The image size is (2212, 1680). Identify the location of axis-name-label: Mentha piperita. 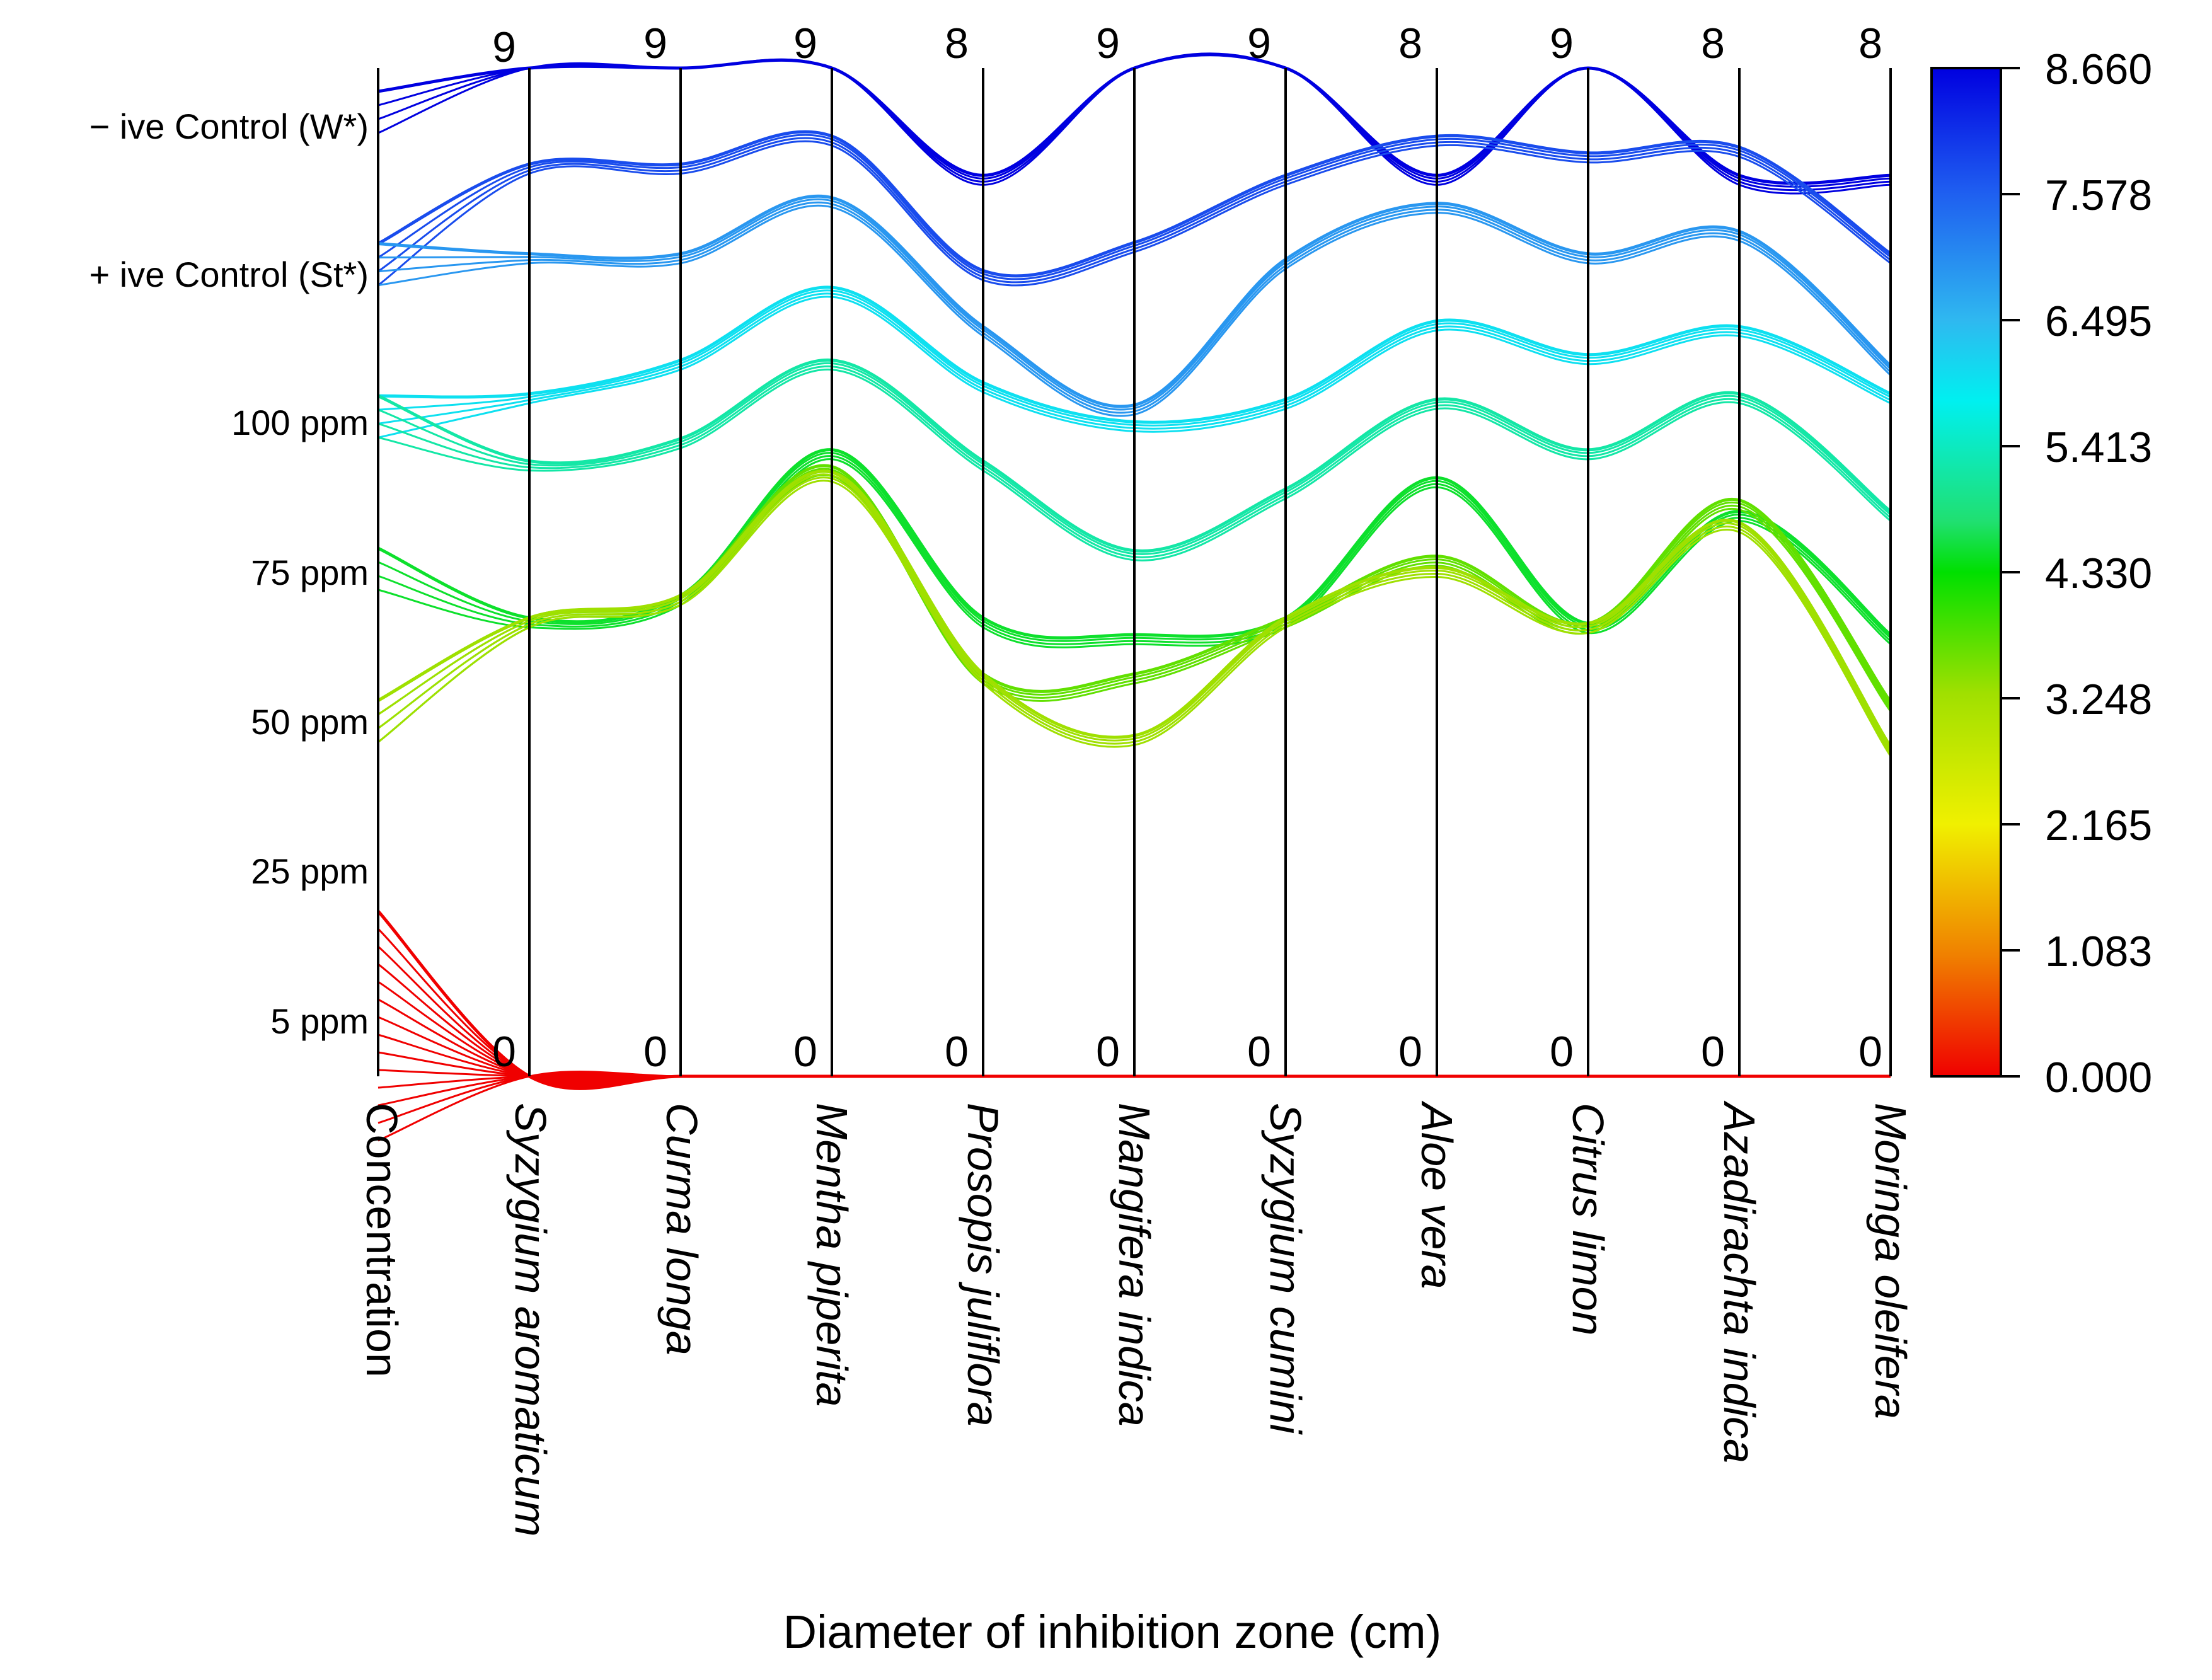
(831, 1255).